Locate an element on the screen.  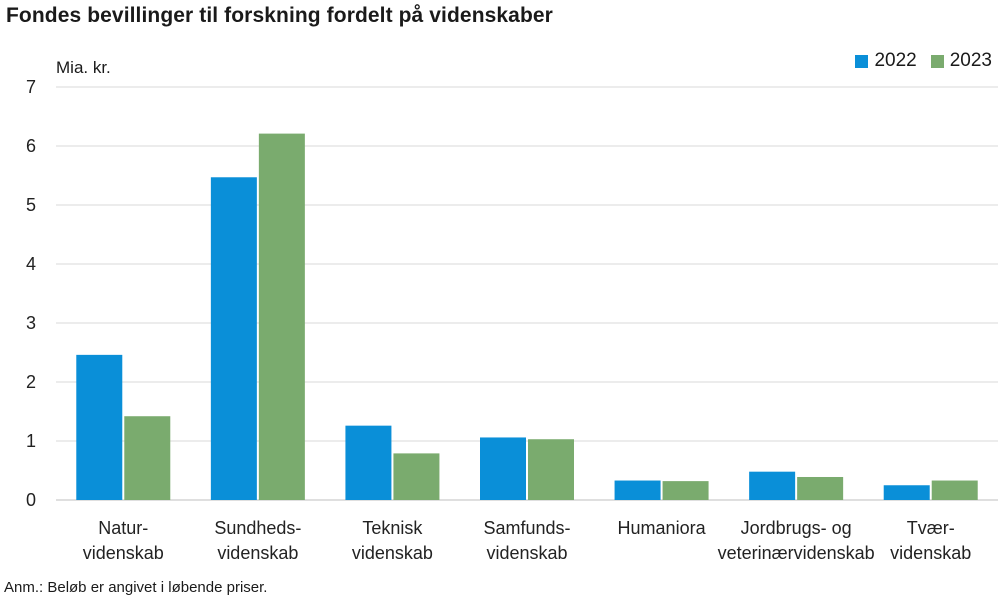
legend: 2022 2023 is located at coordinates (916, 61).